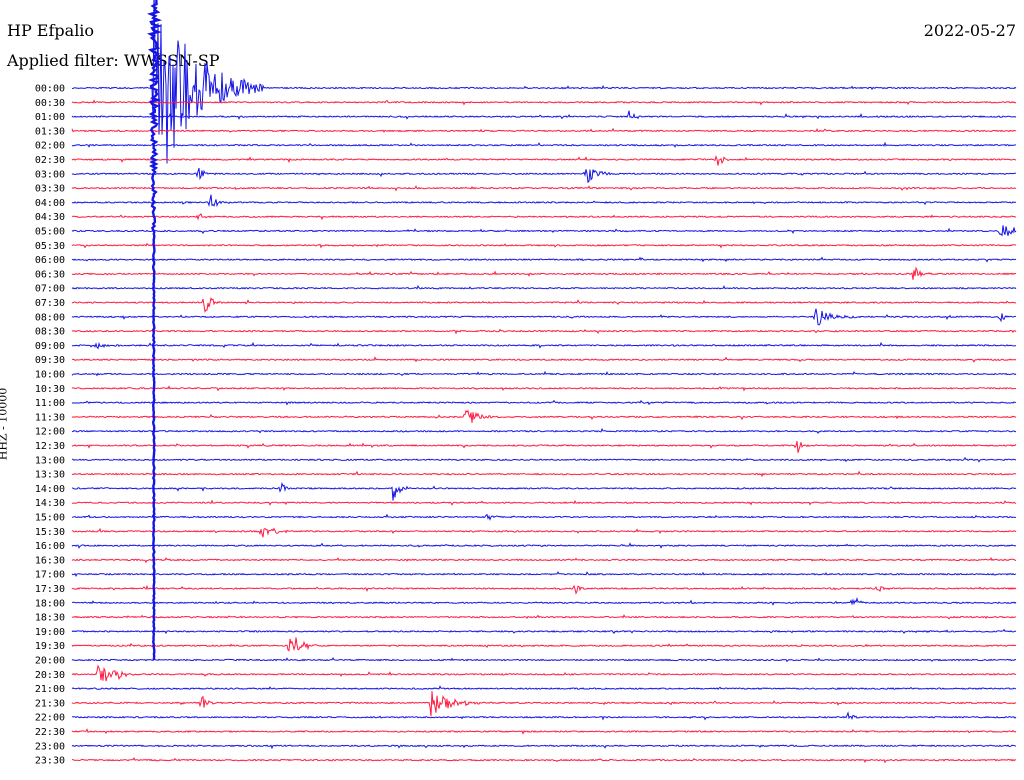 This screenshot has height=780, width=1024. Describe the element at coordinates (50, 661) in the screenshot. I see `time-tick-label: 20:00` at that location.